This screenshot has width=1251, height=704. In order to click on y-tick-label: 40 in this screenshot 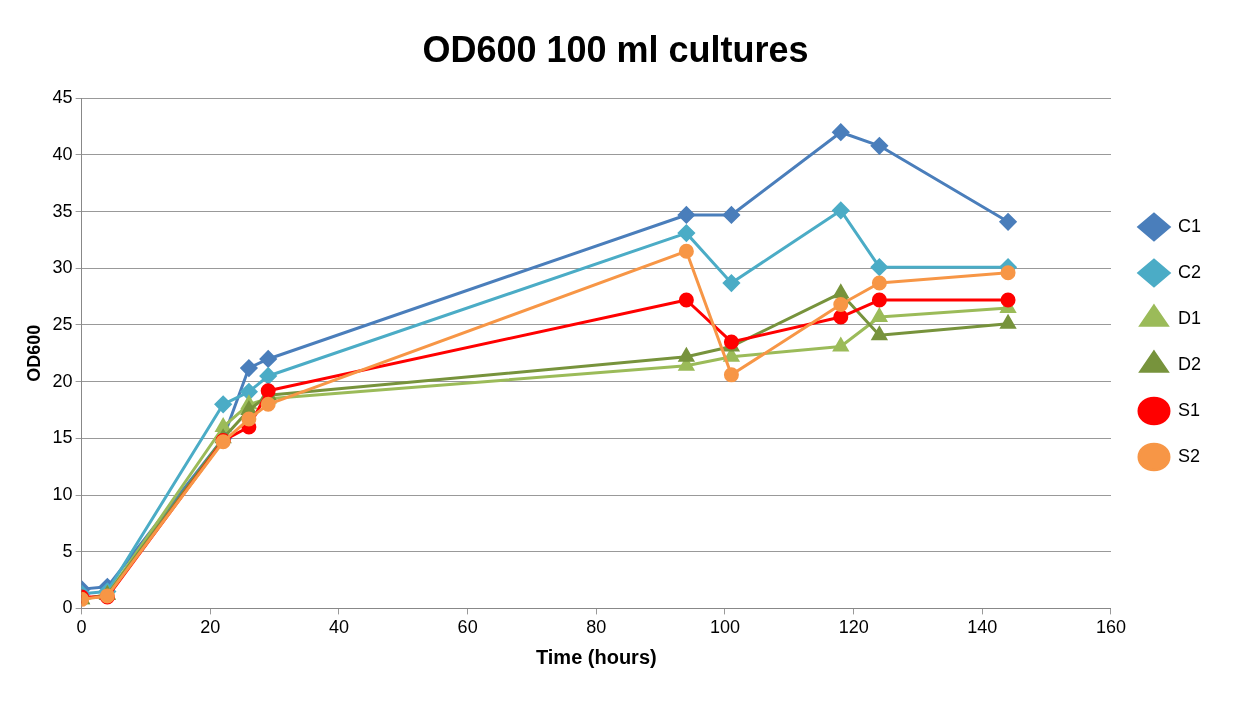, I will do `click(62, 153)`.